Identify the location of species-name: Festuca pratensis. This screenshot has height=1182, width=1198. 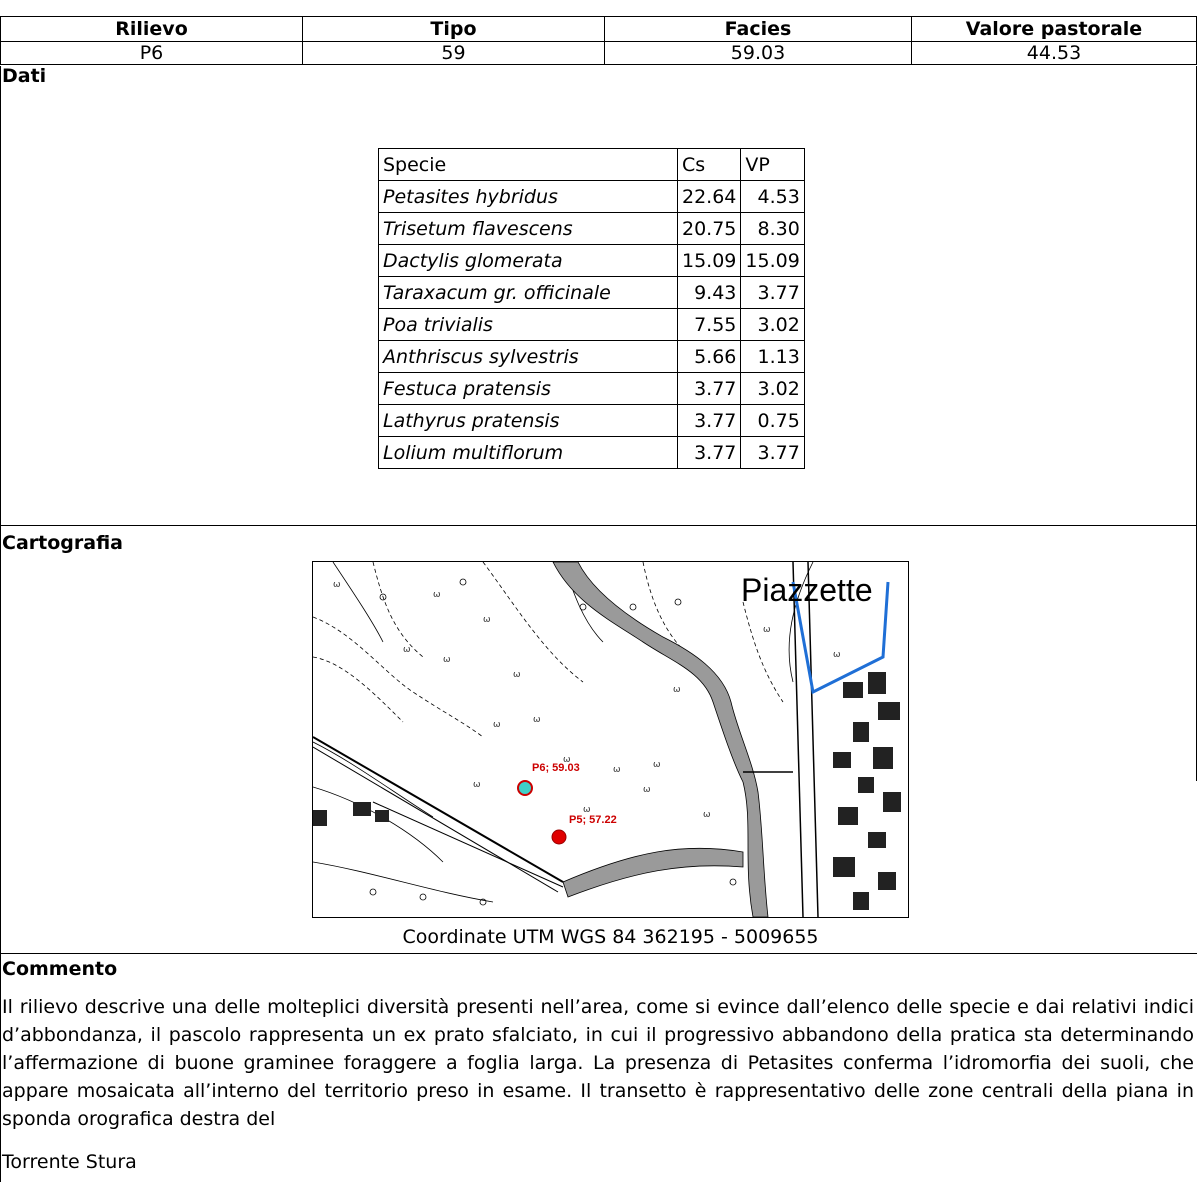
(528, 388).